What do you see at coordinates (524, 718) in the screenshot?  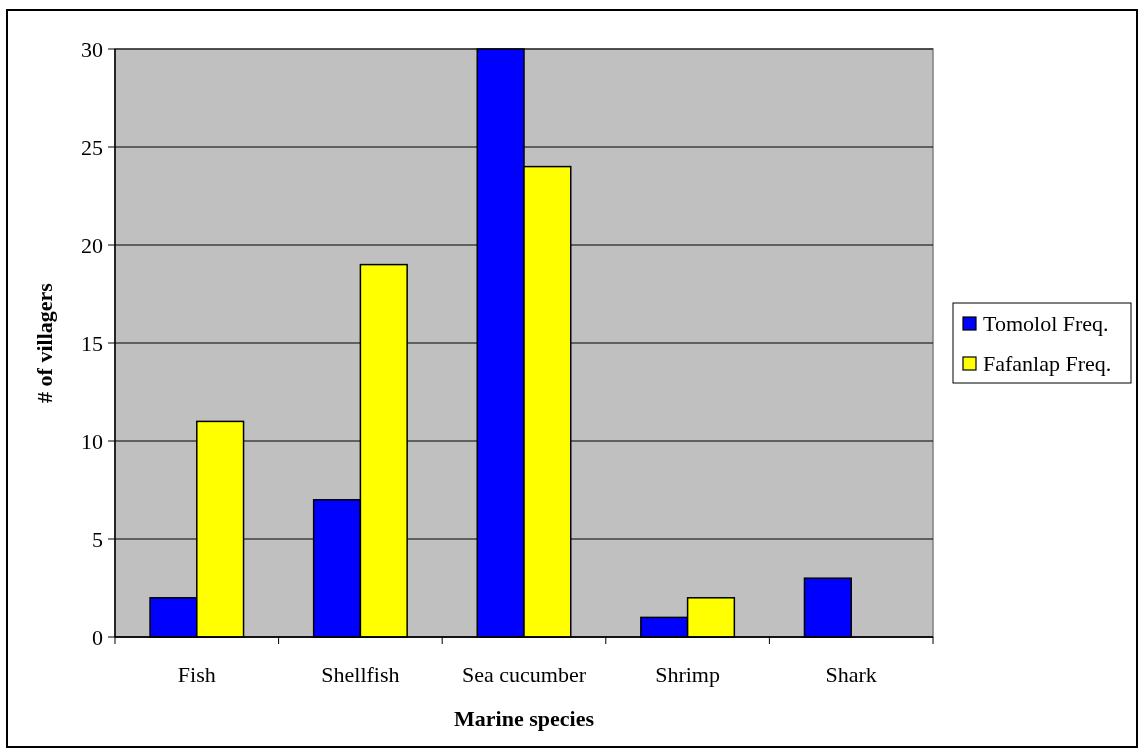 I see `x-axis-title: Marine species` at bounding box center [524, 718].